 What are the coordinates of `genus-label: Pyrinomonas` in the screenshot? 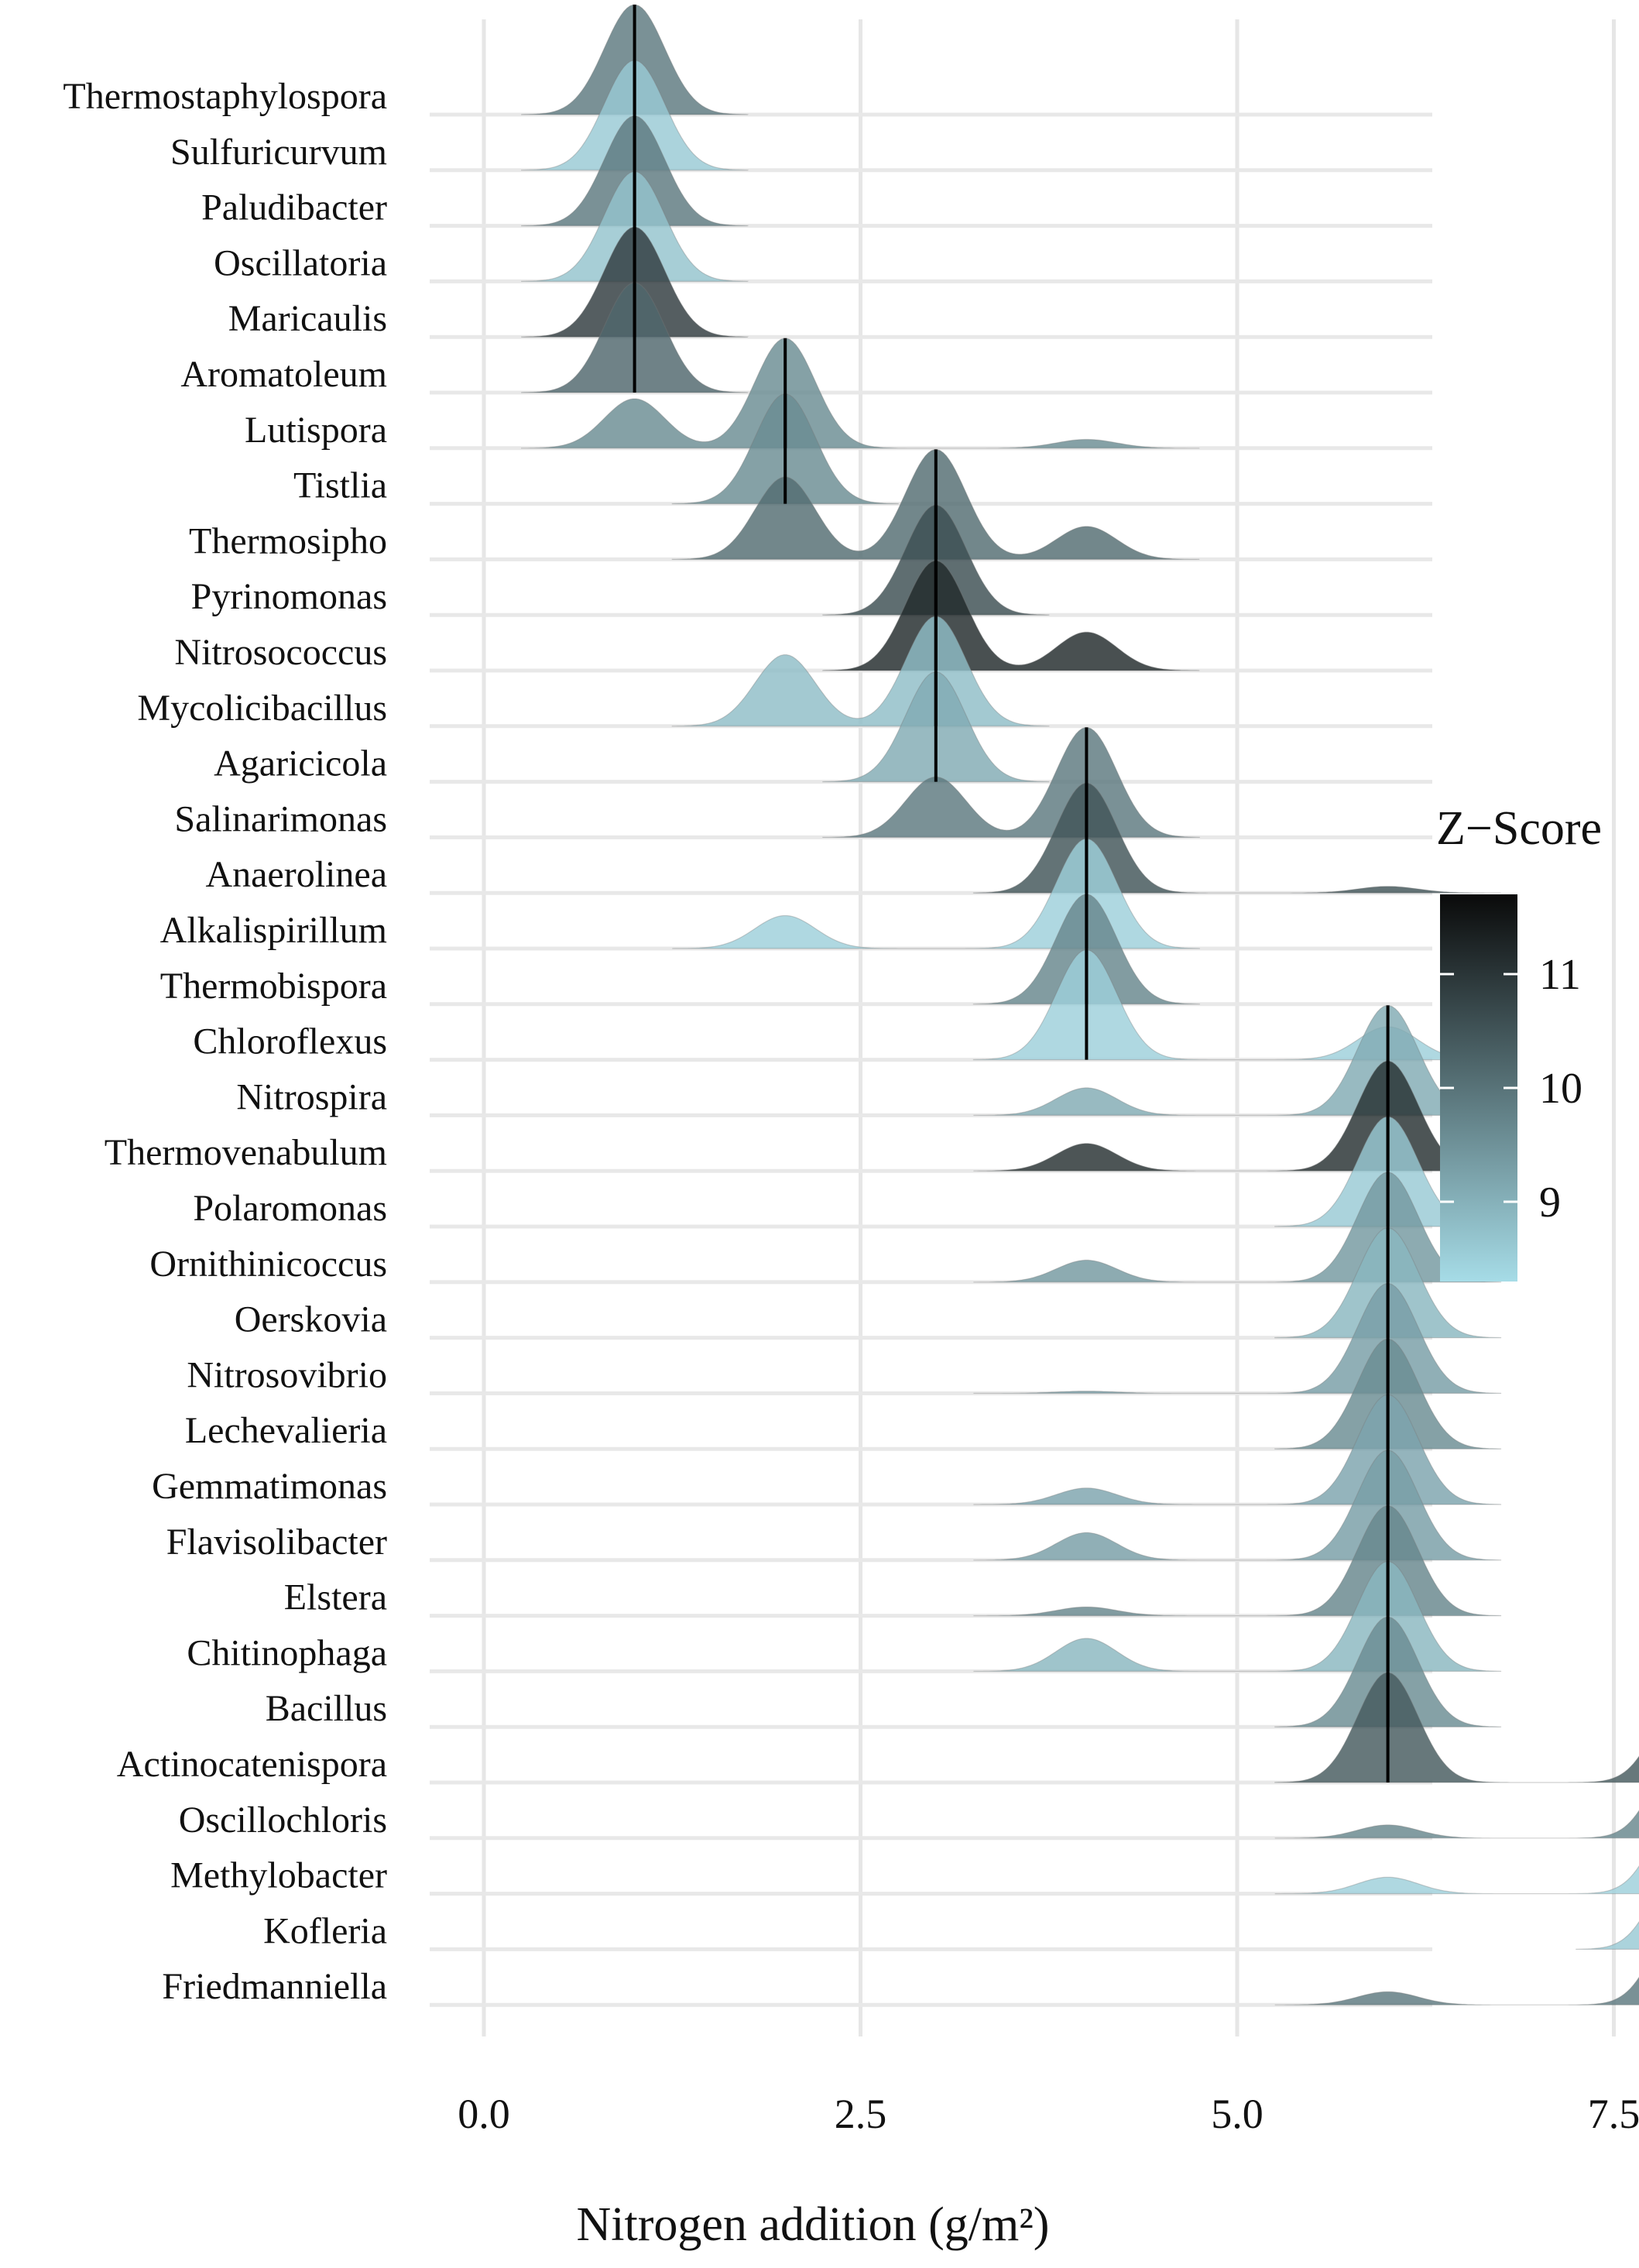 It's located at (289, 596).